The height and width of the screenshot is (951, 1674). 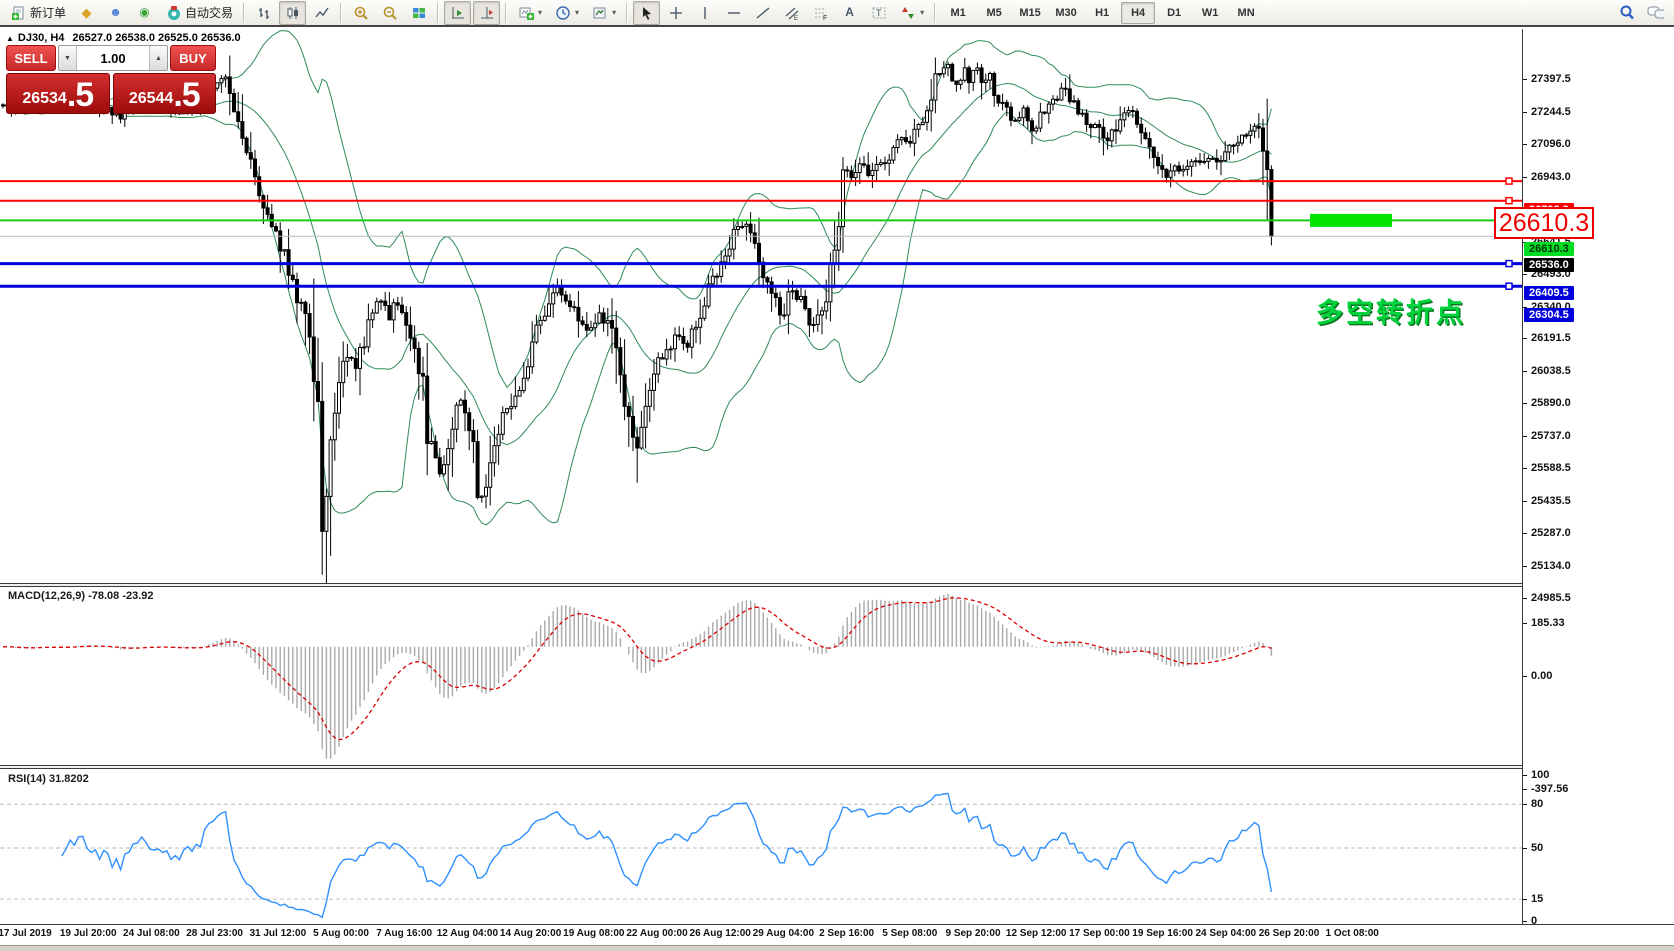 I want to click on tf-mn-button: MN, so click(x=1246, y=13).